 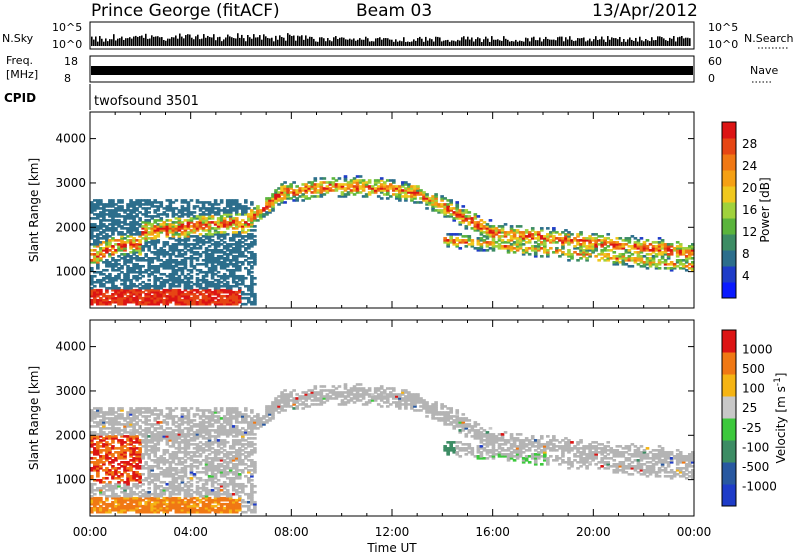 What do you see at coordinates (764, 70) in the screenshot?
I see `nave-label: Nave` at bounding box center [764, 70].